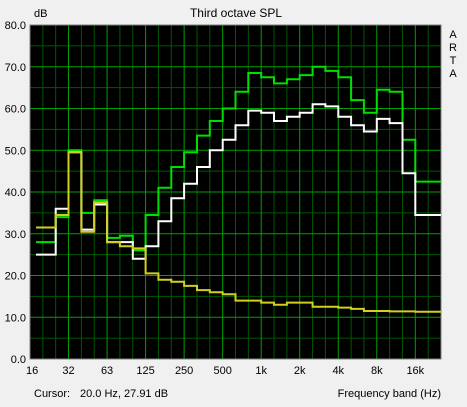 This screenshot has height=407, width=467. What do you see at coordinates (300, 371) in the screenshot?
I see `x-tick-label: 2k` at bounding box center [300, 371].